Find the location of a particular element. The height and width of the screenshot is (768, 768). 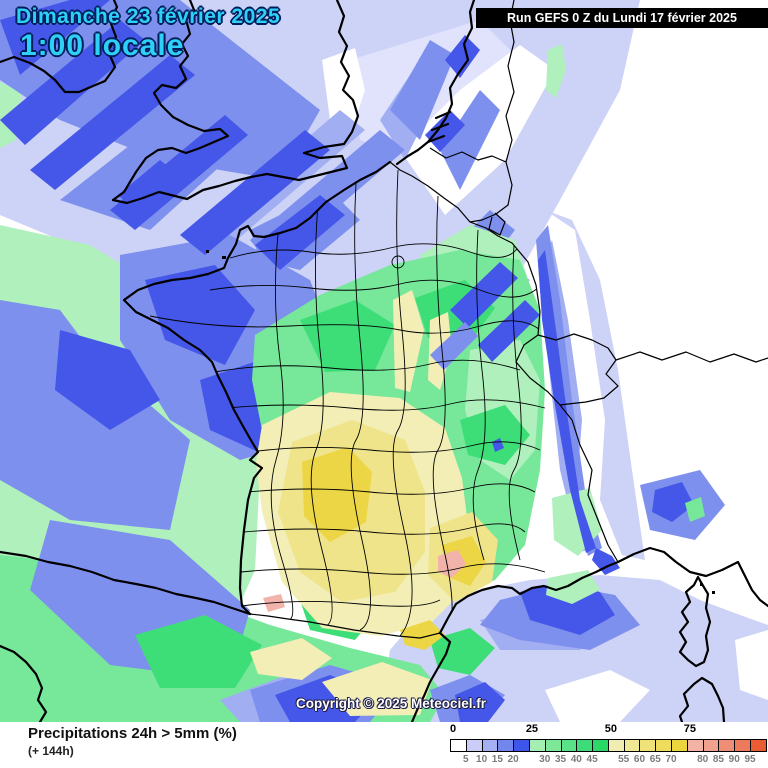

legend-major-tick: 0 is located at coordinates (453, 729).